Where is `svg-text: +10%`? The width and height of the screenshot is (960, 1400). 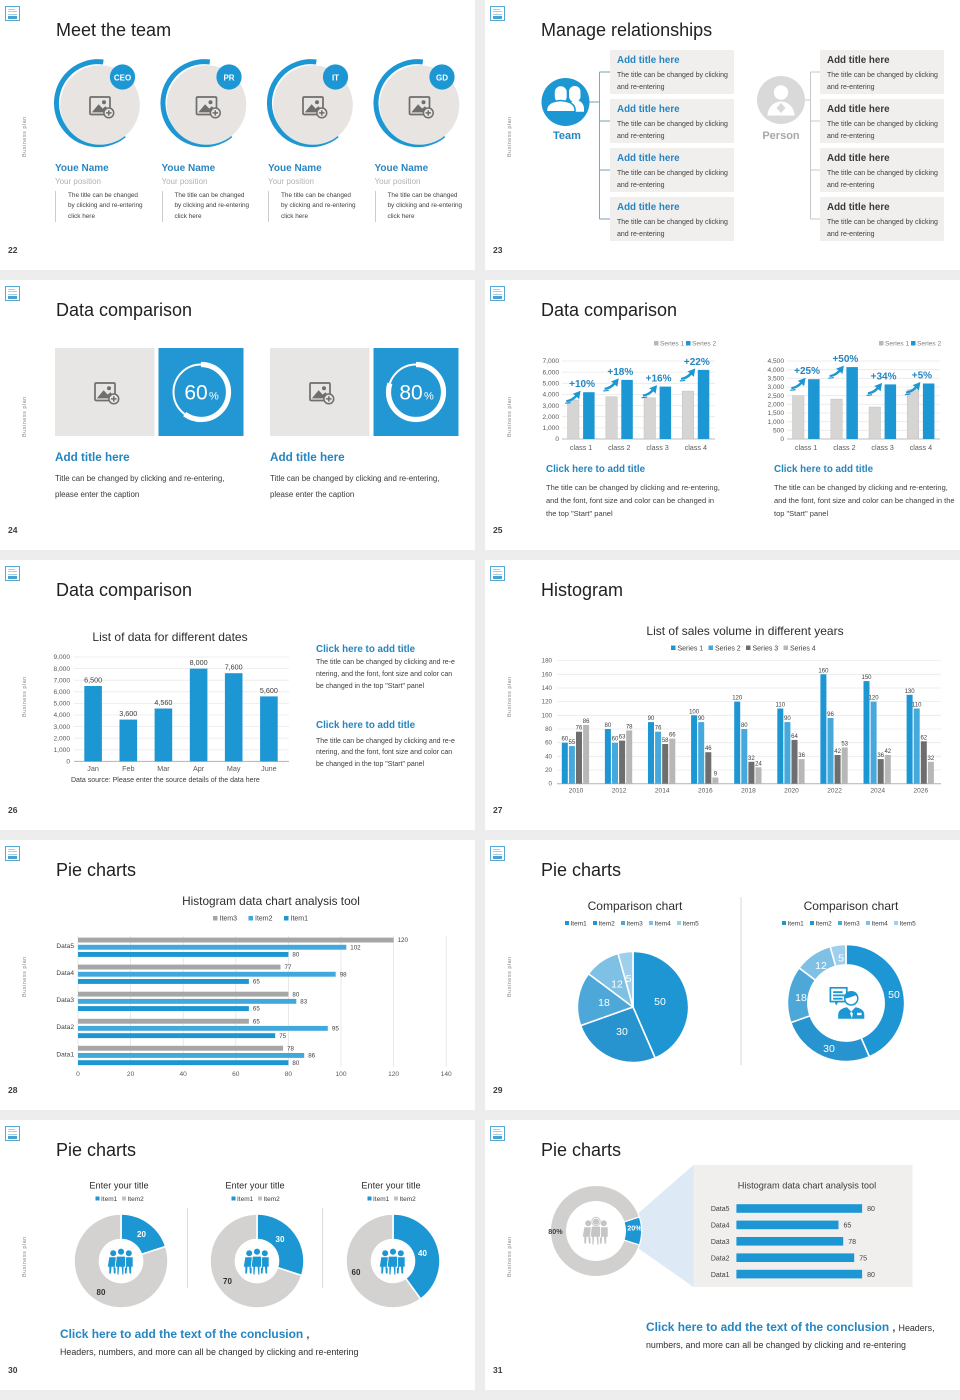 svg-text: +10% is located at coordinates (582, 384).